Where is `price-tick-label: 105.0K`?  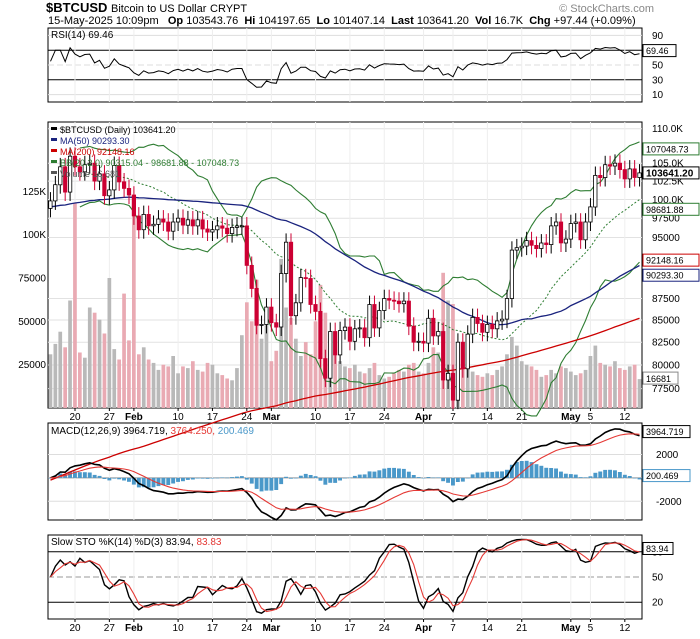 price-tick-label: 105.0K is located at coordinates (668, 164).